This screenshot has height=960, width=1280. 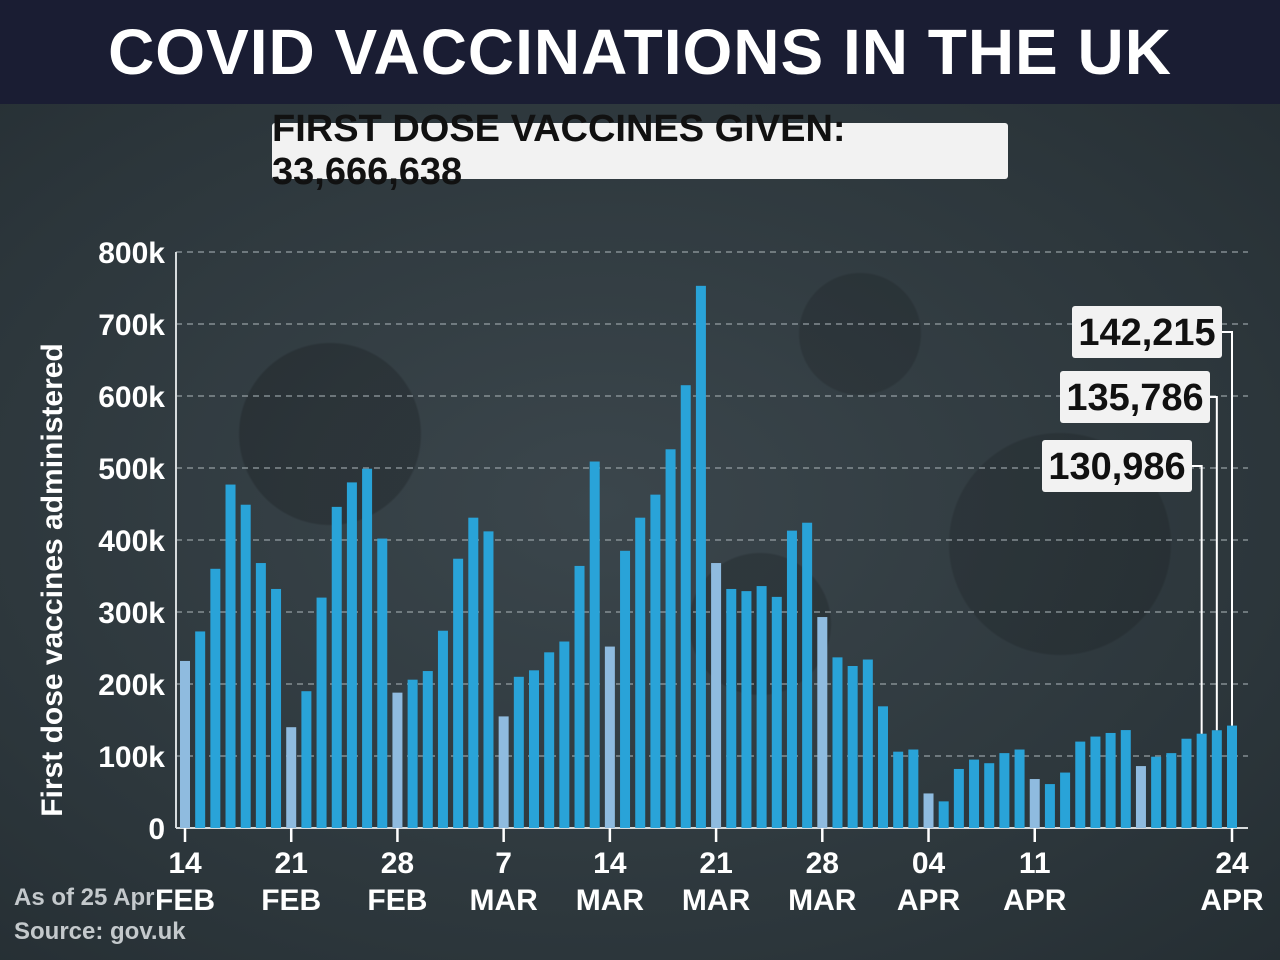 I want to click on y-tick-label: 300k, so click(x=131, y=613).